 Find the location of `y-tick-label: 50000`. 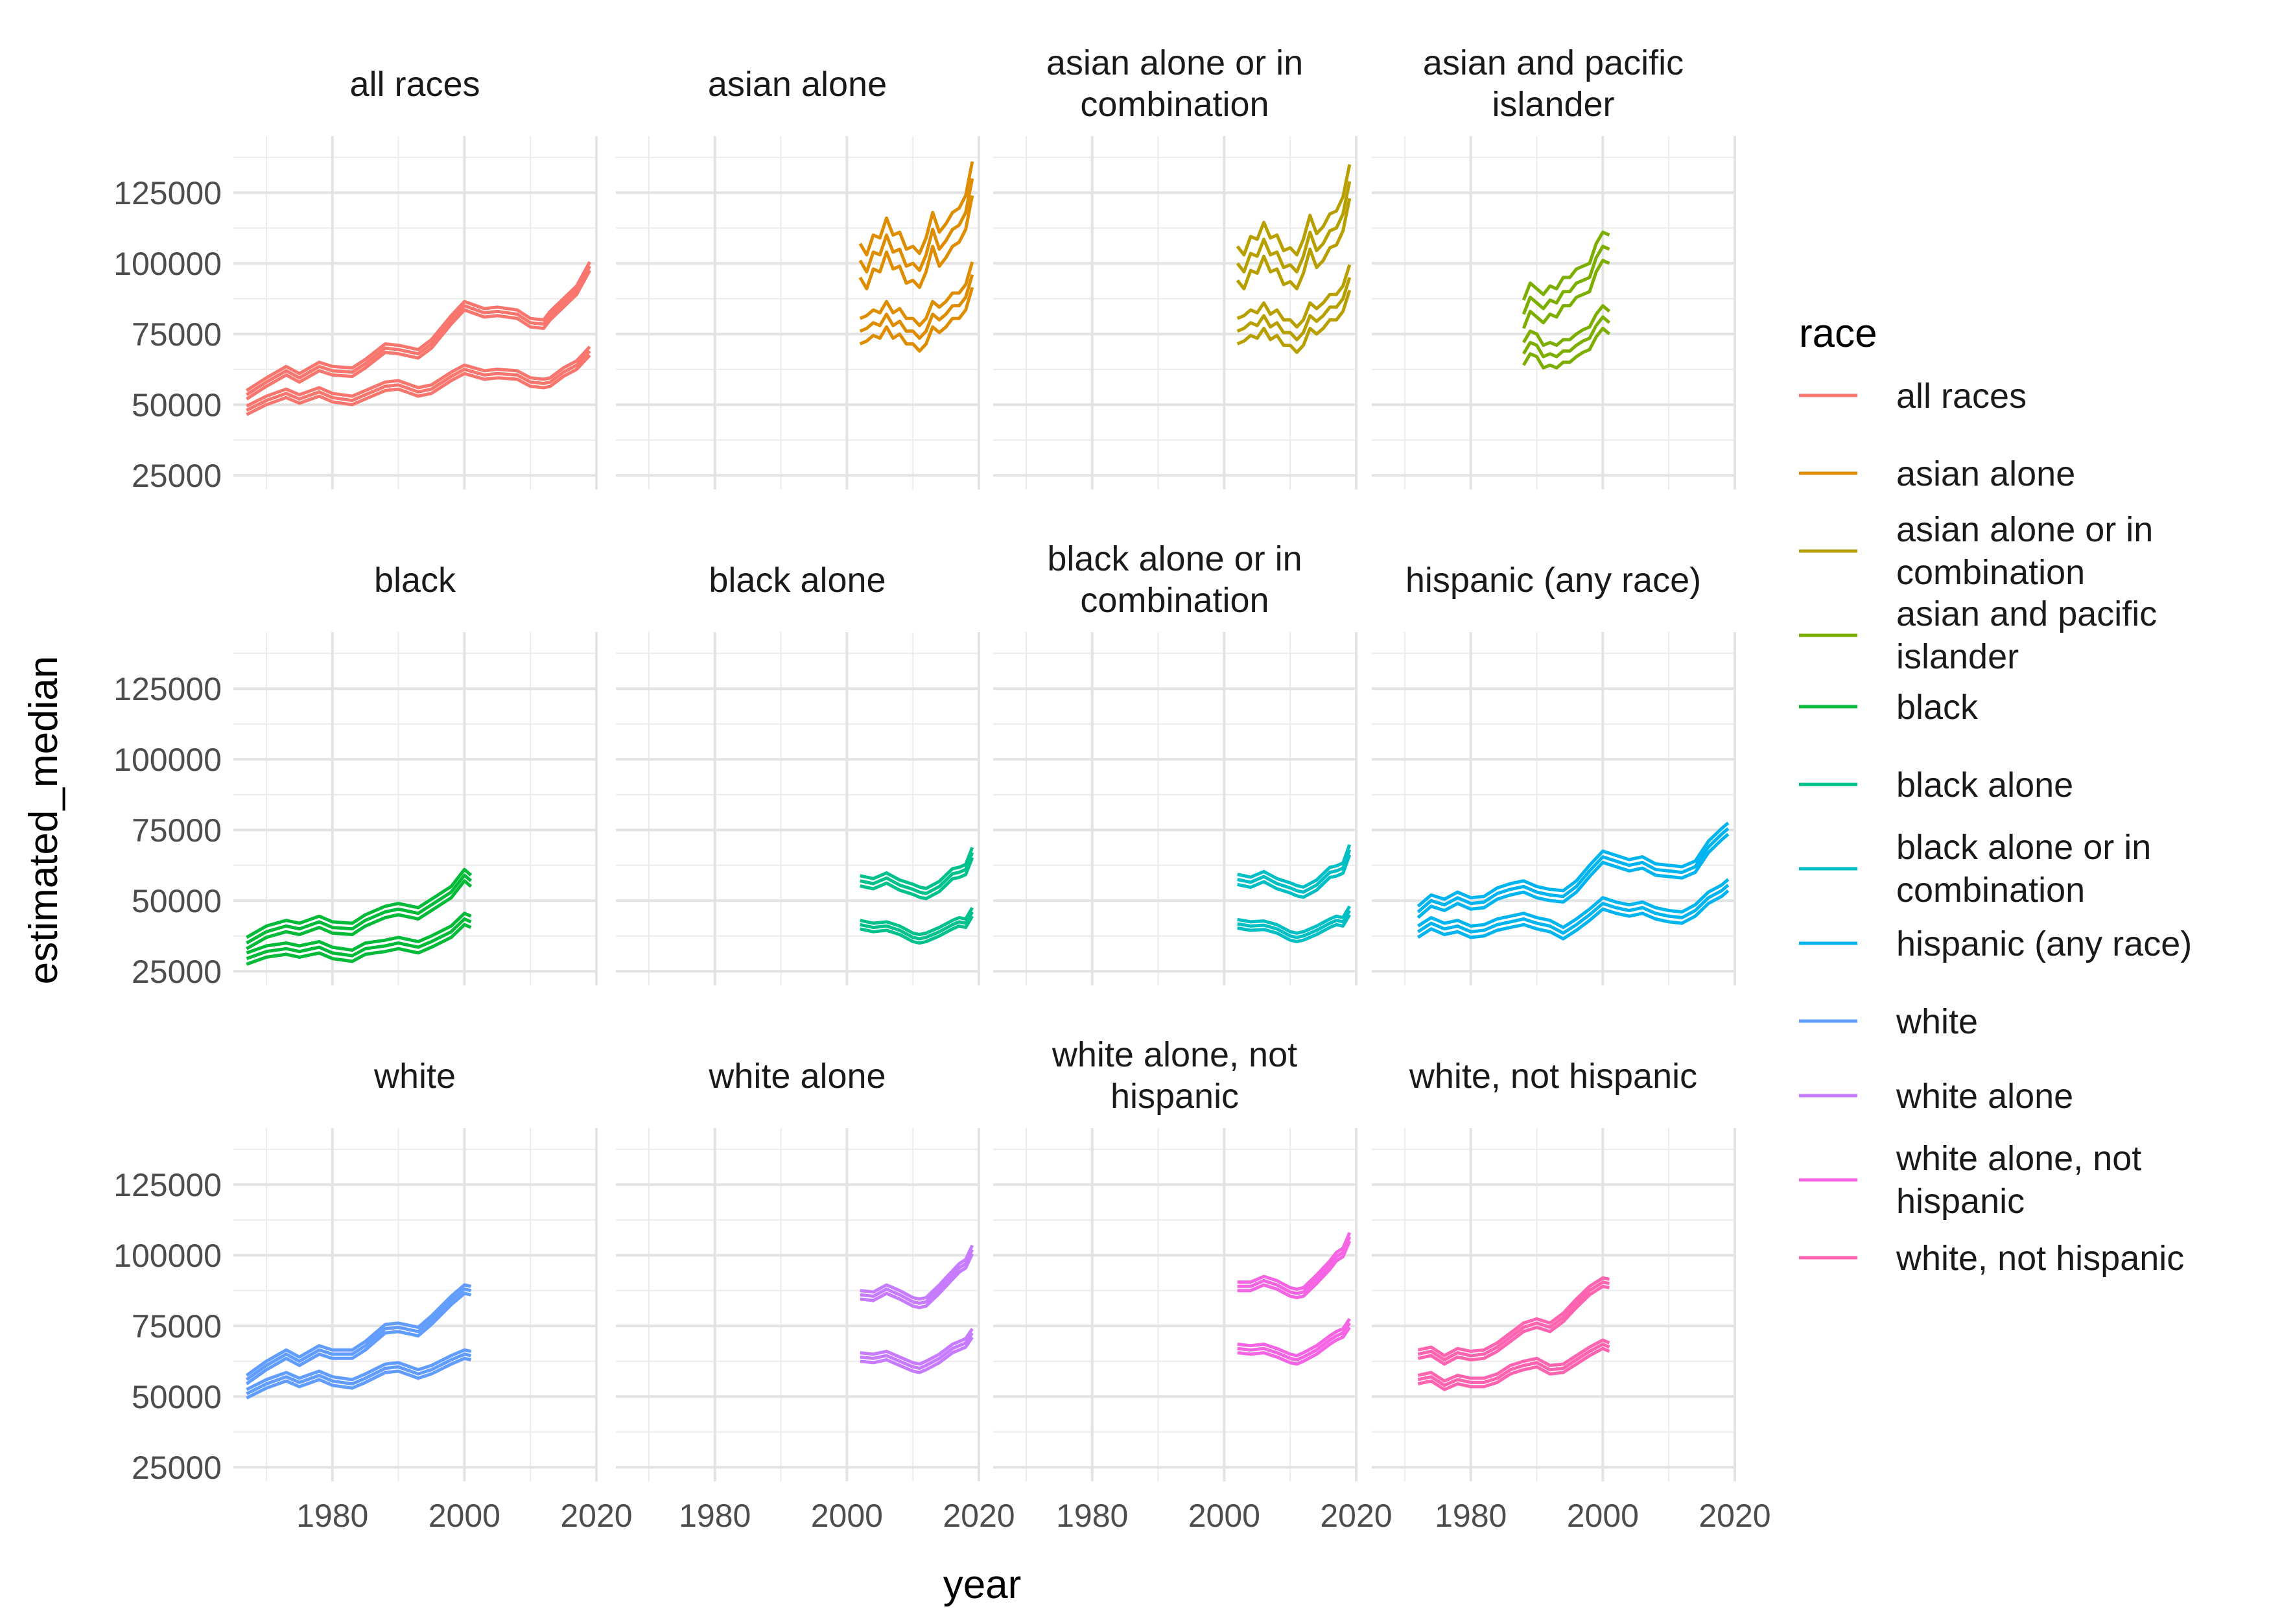

y-tick-label: 50000 is located at coordinates (177, 901).